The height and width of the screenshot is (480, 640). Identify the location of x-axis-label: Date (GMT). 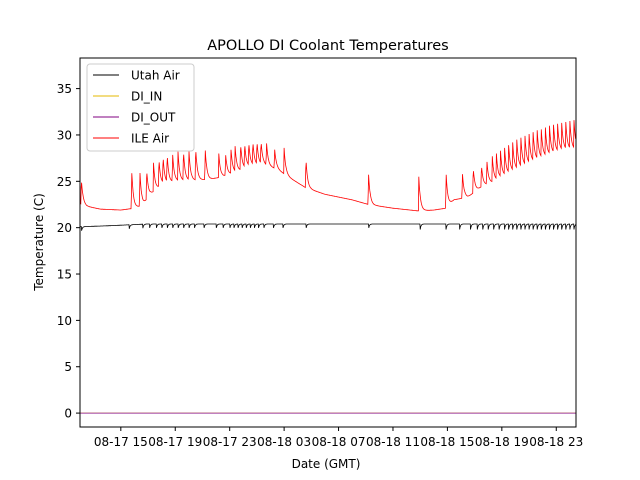
(326, 464).